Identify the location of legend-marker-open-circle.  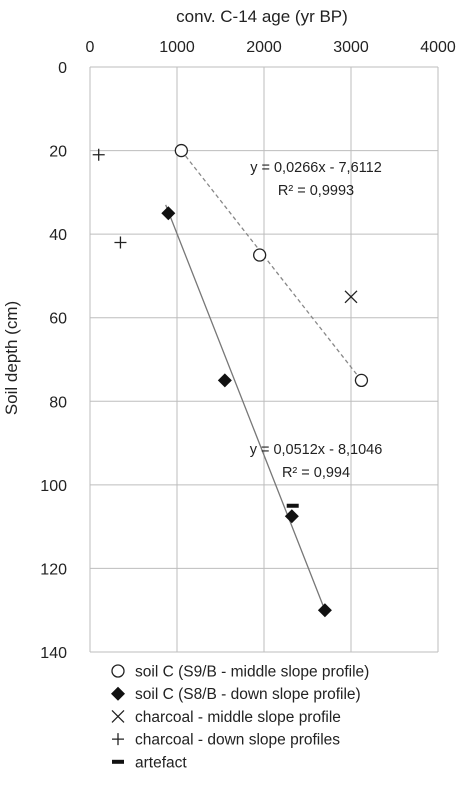
(118, 671).